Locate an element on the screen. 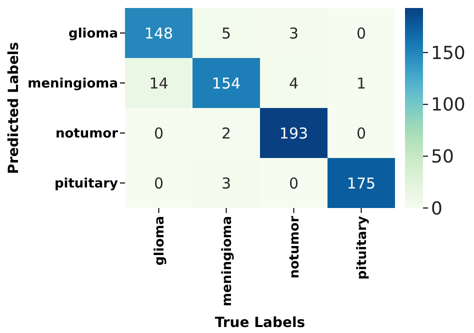 The image size is (474, 333). data-label: 154 is located at coordinates (226, 83).